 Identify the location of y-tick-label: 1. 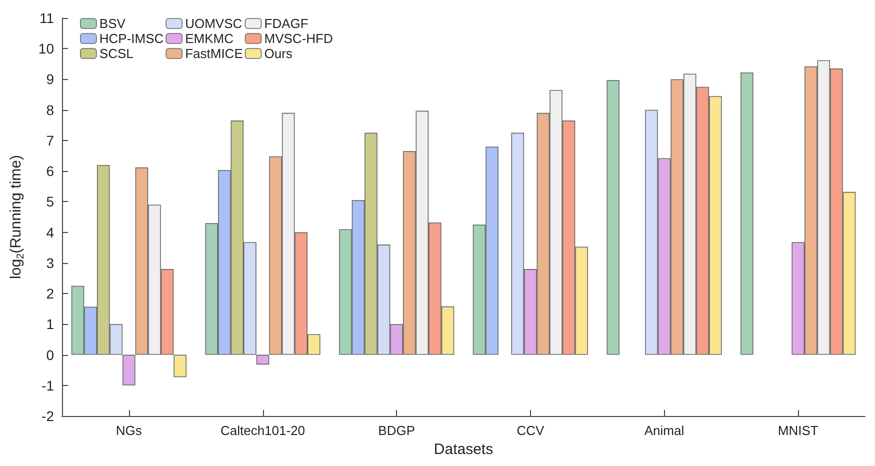
(50, 324).